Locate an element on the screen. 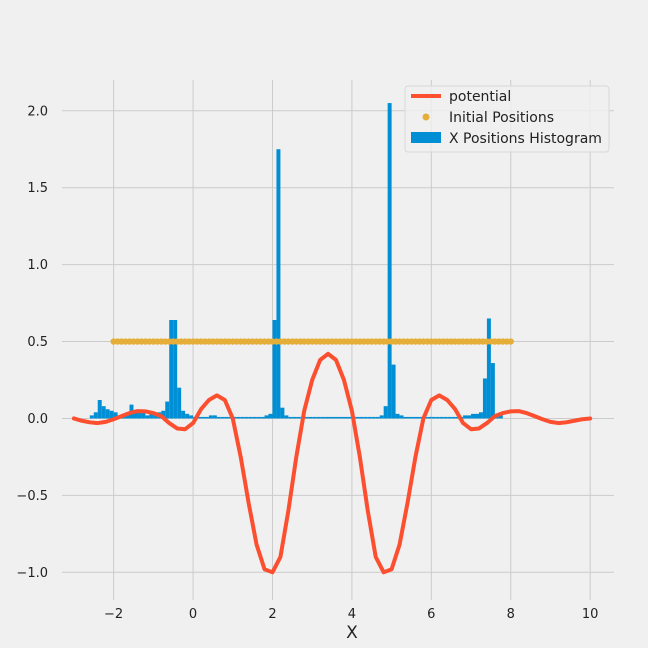  y-tick-label: 2.0 is located at coordinates (37, 111).